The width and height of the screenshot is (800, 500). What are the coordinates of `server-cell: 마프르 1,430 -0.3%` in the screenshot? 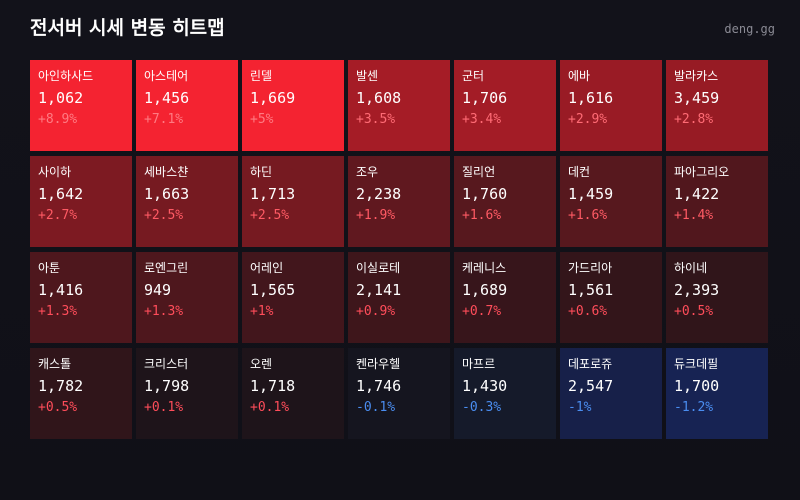 It's located at (505, 393).